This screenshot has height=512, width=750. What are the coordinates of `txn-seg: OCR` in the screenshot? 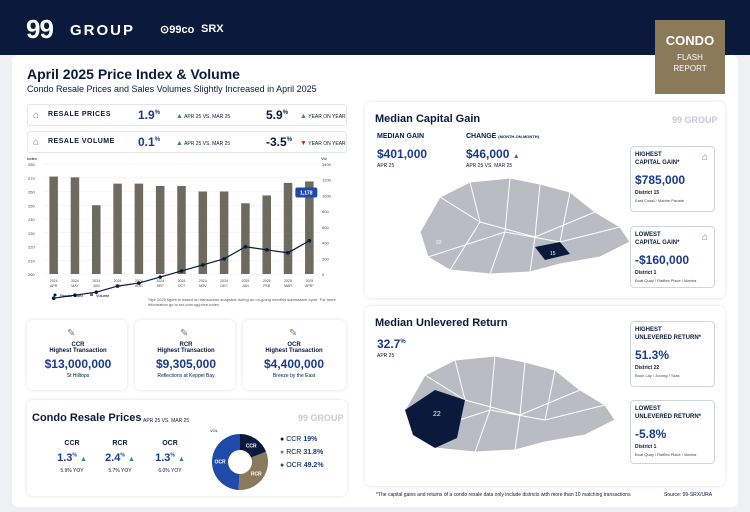 It's located at (294, 345).